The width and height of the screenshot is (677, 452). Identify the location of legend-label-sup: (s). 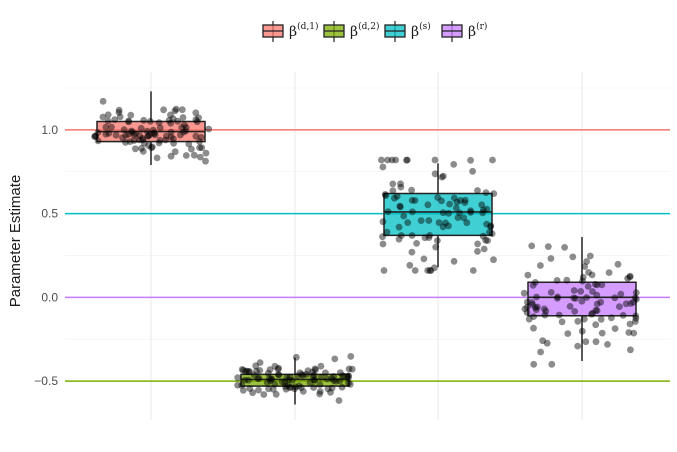
(425, 26).